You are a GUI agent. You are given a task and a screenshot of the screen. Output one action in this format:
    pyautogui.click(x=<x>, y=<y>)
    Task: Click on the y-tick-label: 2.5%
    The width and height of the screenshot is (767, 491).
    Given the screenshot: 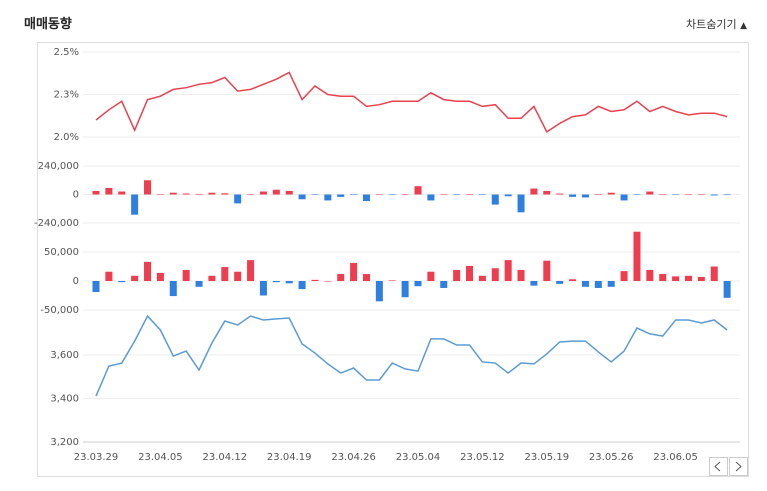 What is the action you would take?
    pyautogui.click(x=66, y=52)
    